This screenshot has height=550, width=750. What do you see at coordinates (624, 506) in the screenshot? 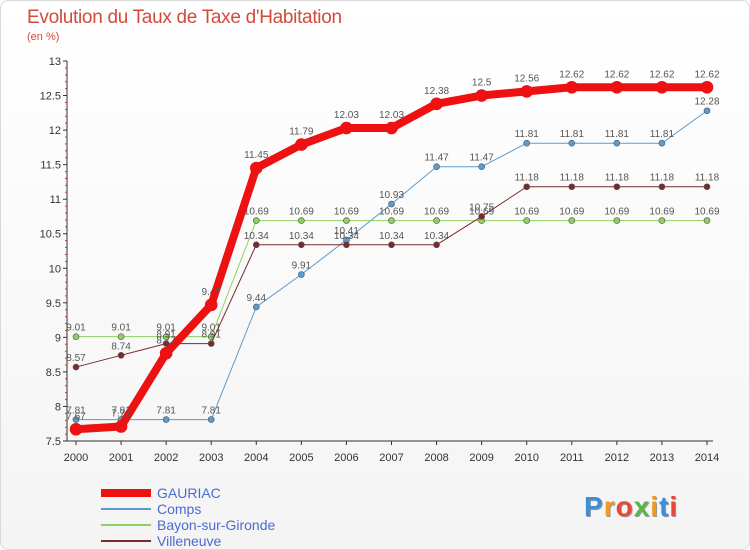
I see `logo-letter: o` at bounding box center [624, 506].